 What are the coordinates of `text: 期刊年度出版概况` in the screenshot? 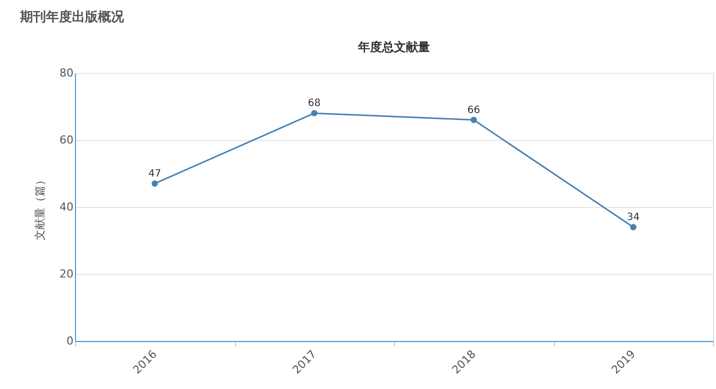 It's located at (72, 17).